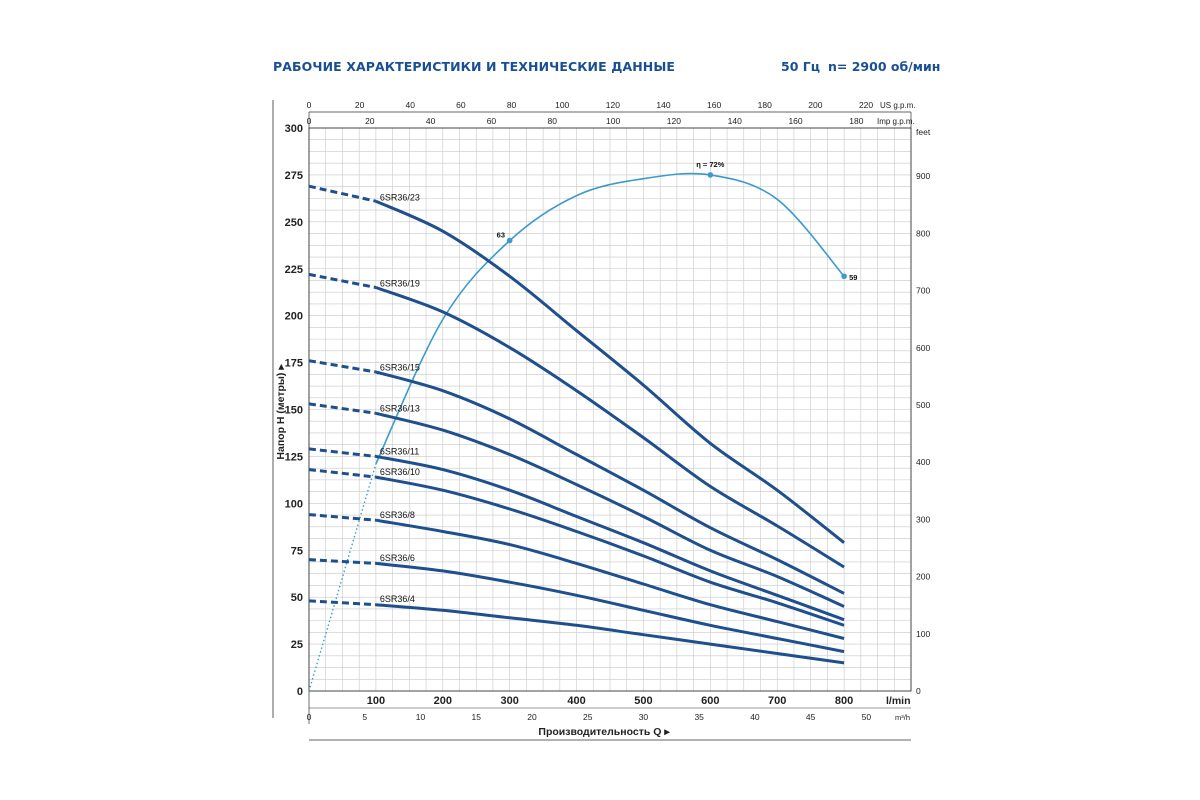 The width and height of the screenshot is (1200, 800). I want to click on y2-tick-label: 900, so click(923, 176).